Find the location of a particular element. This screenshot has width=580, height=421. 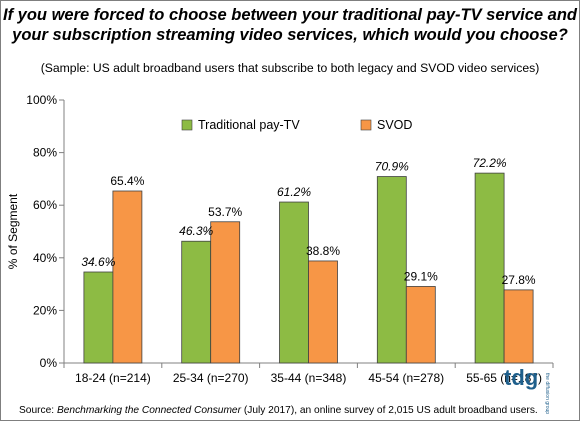

tdg-logo: tdg the diffusion group is located at coordinates (527, 389).